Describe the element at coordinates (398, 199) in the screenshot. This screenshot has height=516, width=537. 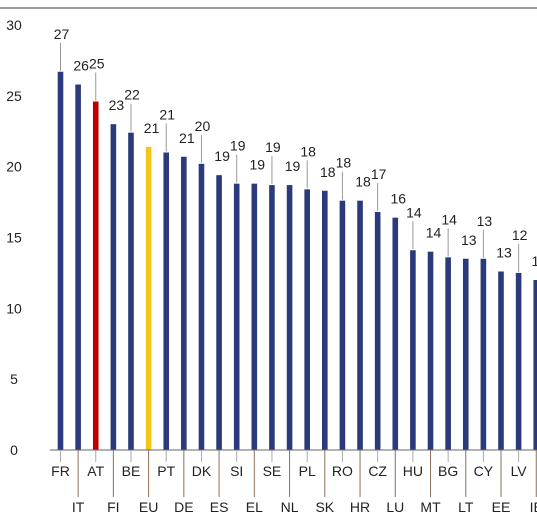
I see `data-label: 16` at that location.